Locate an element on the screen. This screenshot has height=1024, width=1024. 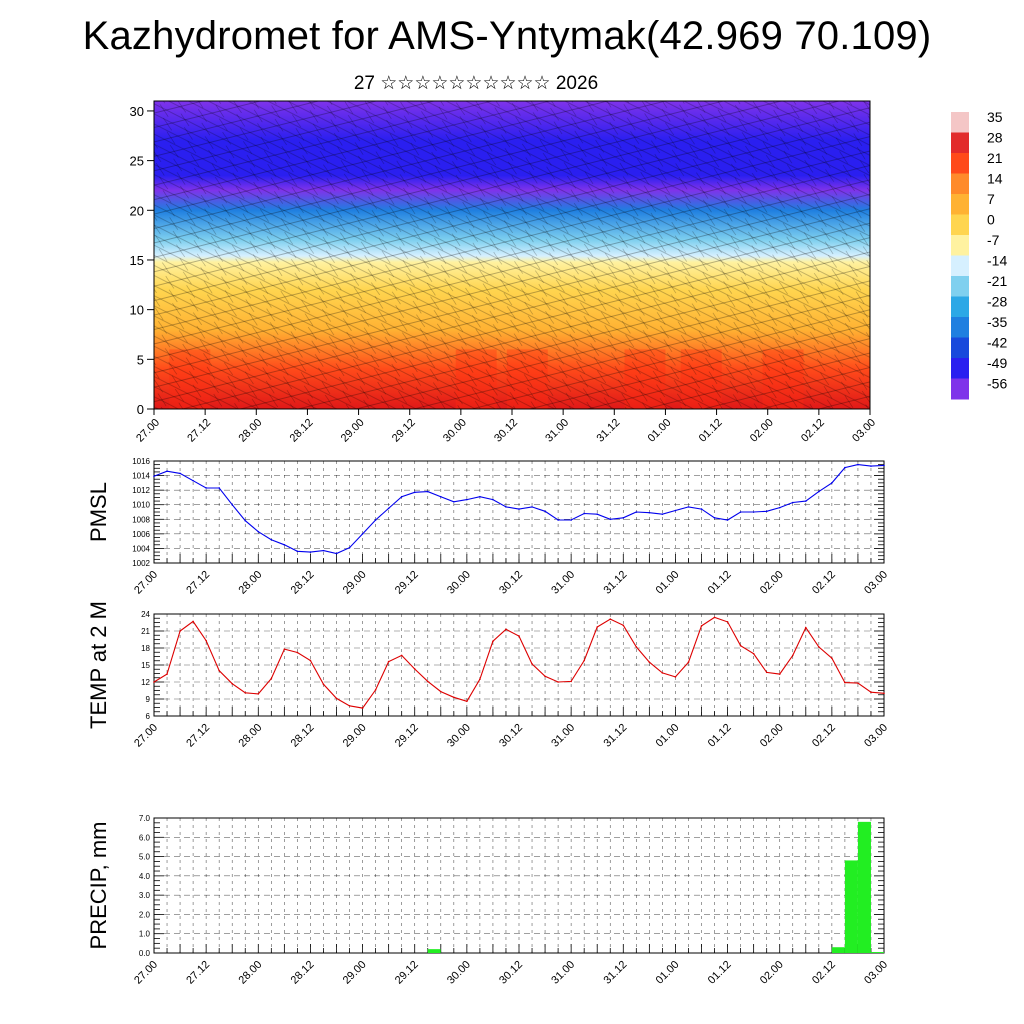
y-axis-label: TEMP at 2 M is located at coordinates (98, 665).